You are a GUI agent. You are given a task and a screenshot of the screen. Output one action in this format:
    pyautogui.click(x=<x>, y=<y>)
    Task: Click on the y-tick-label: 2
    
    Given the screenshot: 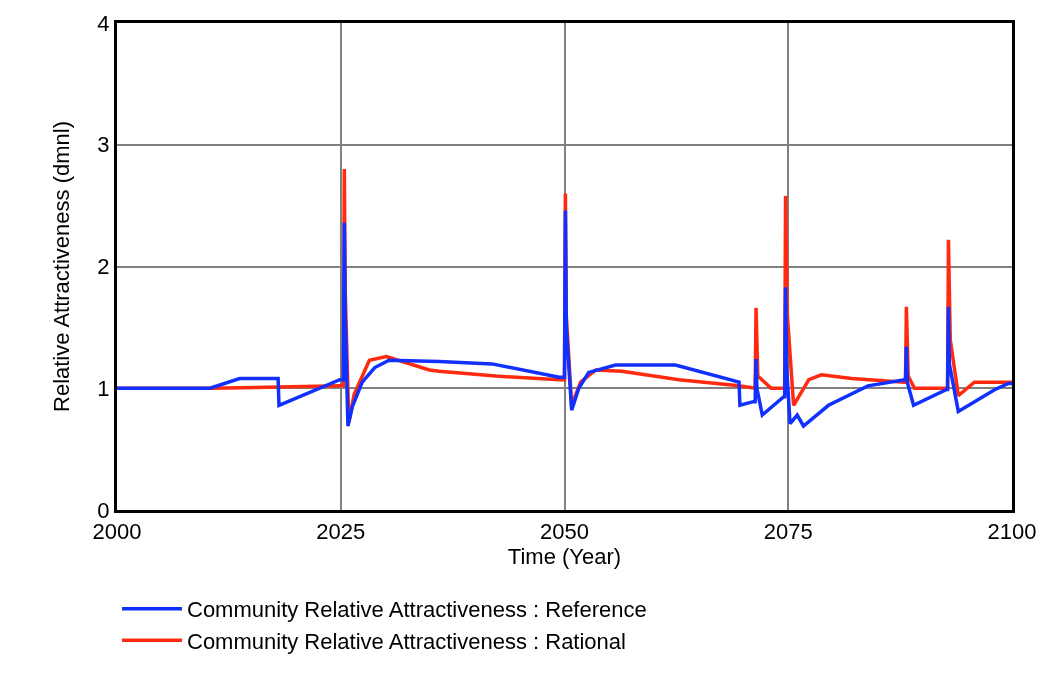 What is the action you would take?
    pyautogui.click(x=103, y=267)
    